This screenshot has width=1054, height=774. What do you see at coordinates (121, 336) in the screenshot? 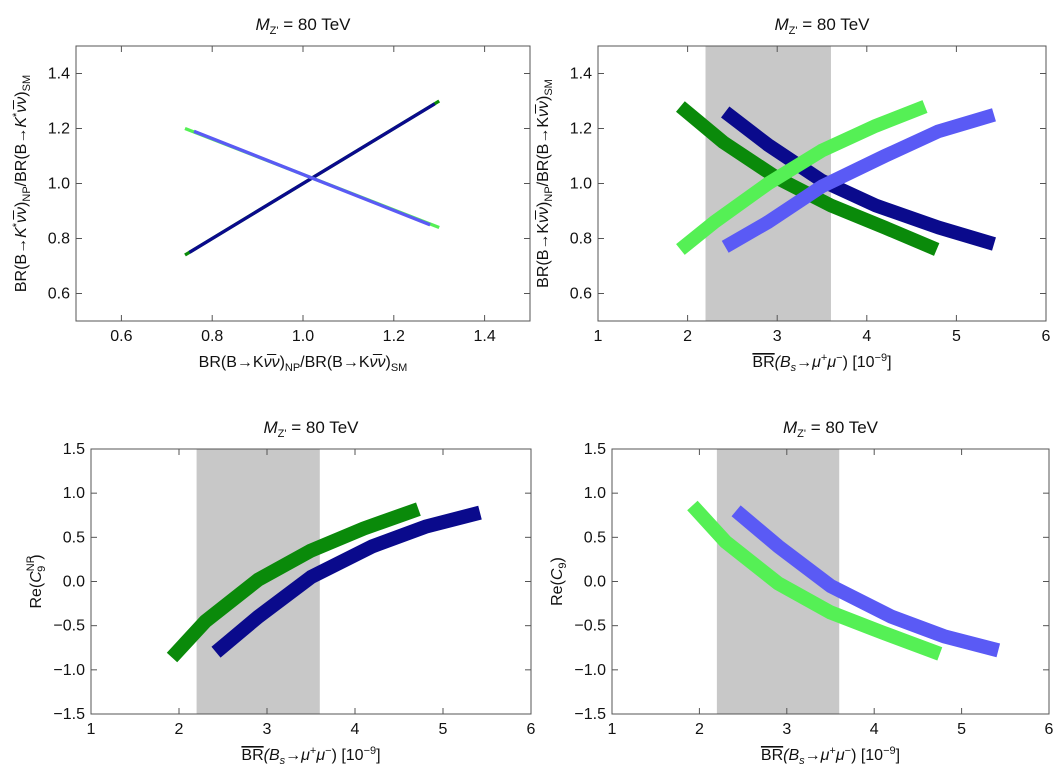
I see `x-tick-label: 0.6` at bounding box center [121, 336].